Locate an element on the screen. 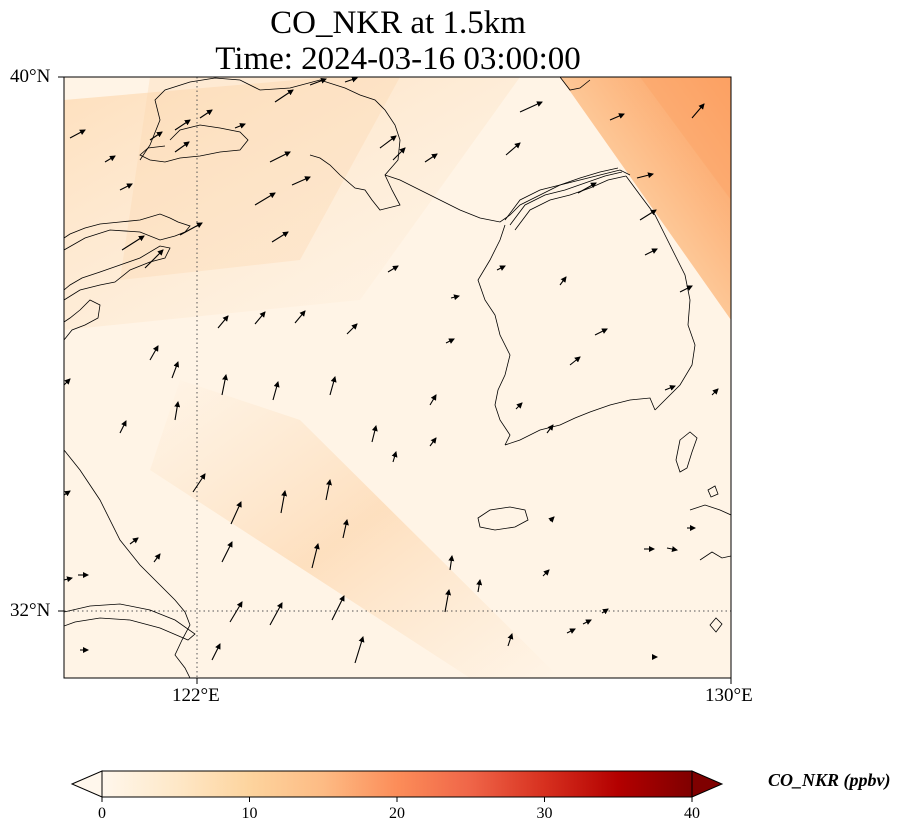  coastline-china-north is located at coordinates (127, 232).